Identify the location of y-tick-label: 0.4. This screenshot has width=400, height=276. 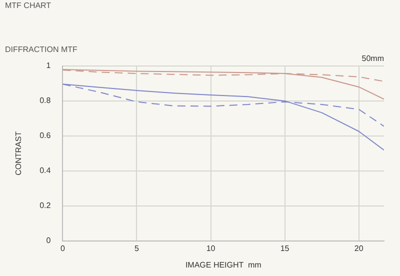
(46, 171).